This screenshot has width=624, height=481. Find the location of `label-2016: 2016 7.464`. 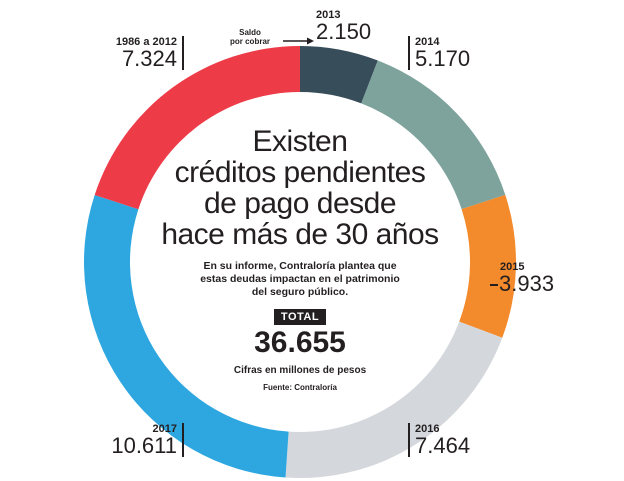

label-2016: 2016 7.464 is located at coordinates (439, 440).